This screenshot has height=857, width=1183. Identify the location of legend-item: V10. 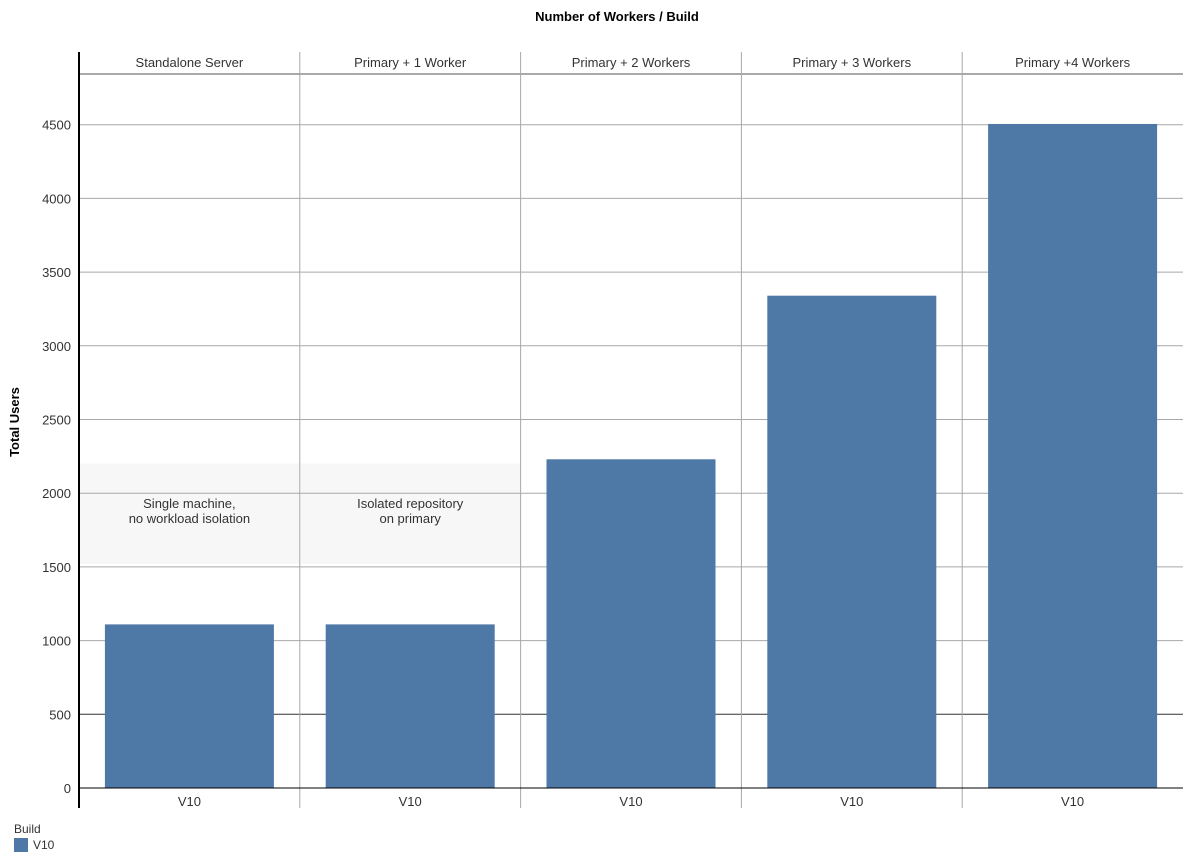
(34, 845).